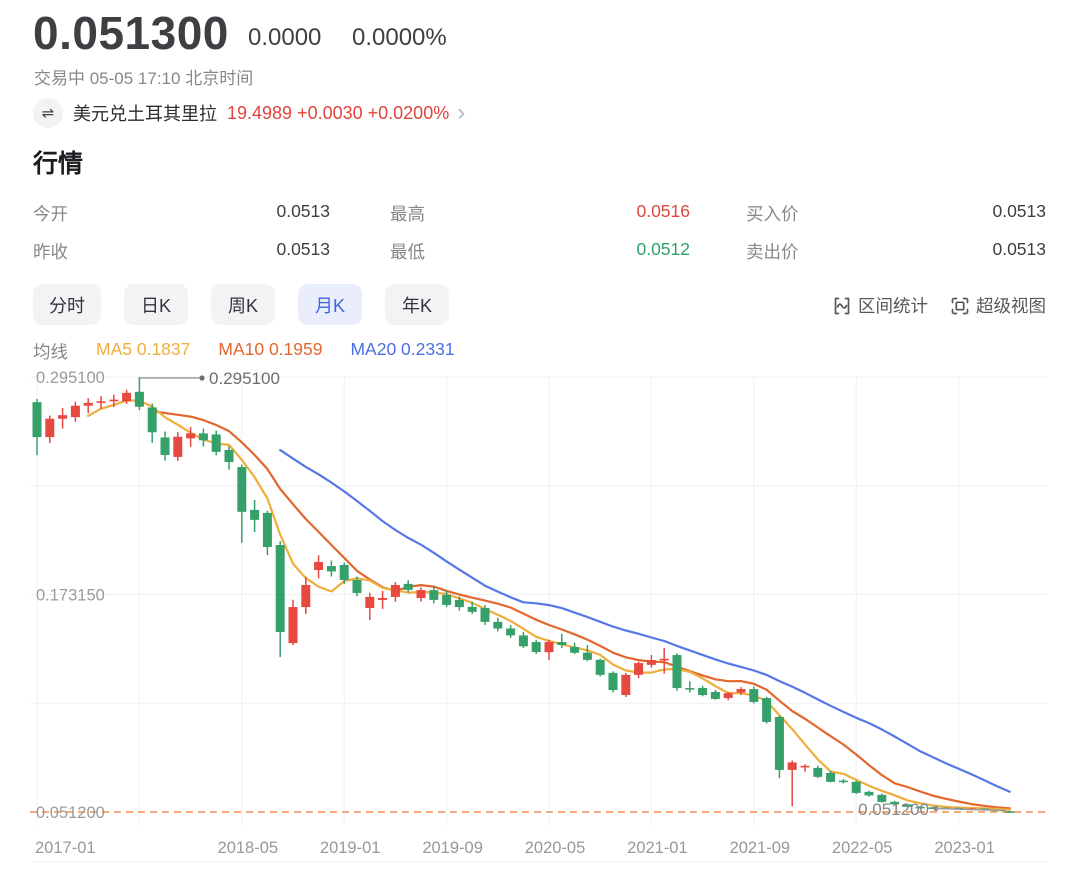 This screenshot has height=882, width=1080. What do you see at coordinates (998, 305) in the screenshot?
I see `super-view-button: 超级视图` at bounding box center [998, 305].